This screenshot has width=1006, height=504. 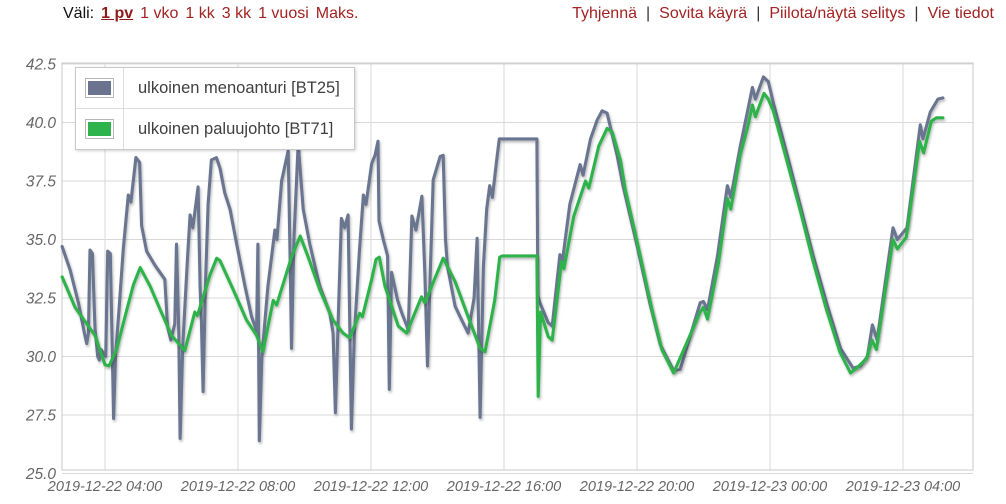 I want to click on x-tick-label: 2019-12-22 04:00, so click(x=105, y=487).